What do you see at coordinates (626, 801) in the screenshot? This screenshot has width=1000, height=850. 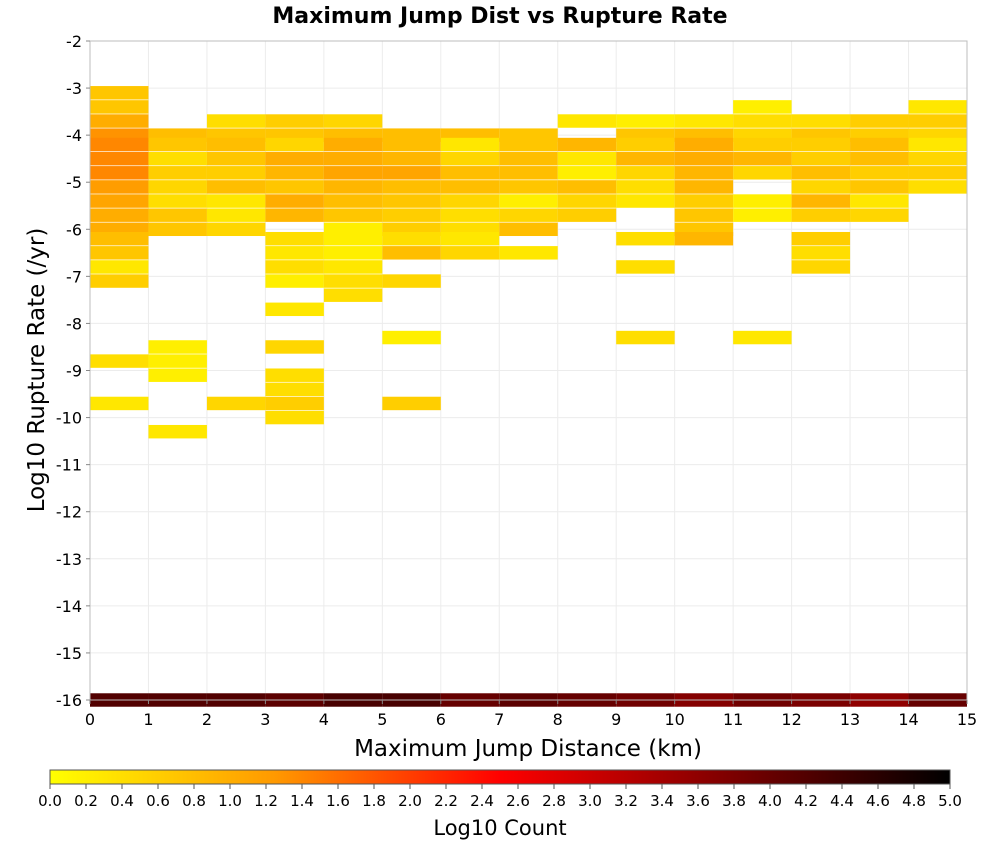 I see `colorbar-tick-label: 3.2` at bounding box center [626, 801].